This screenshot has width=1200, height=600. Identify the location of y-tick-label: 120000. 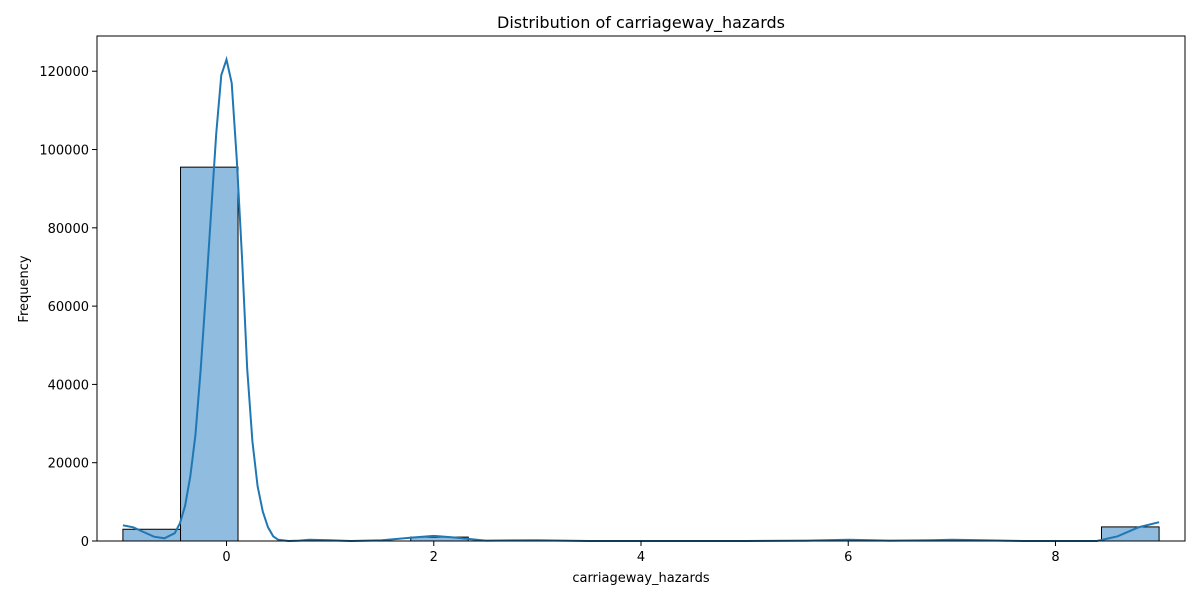
(64, 72).